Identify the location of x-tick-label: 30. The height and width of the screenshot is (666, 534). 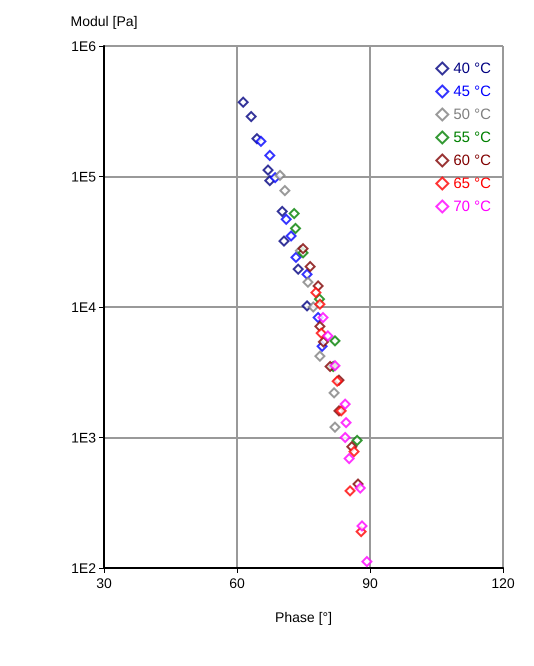
(104, 583).